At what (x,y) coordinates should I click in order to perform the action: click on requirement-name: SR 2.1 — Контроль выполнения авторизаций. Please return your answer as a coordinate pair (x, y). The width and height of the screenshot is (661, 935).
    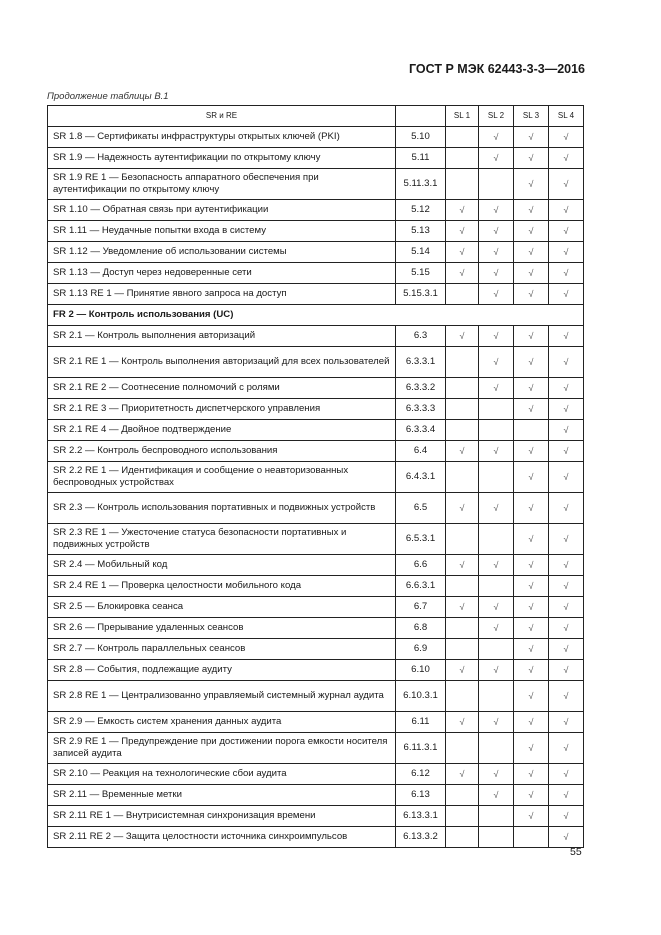
    Looking at the image, I should click on (221, 336).